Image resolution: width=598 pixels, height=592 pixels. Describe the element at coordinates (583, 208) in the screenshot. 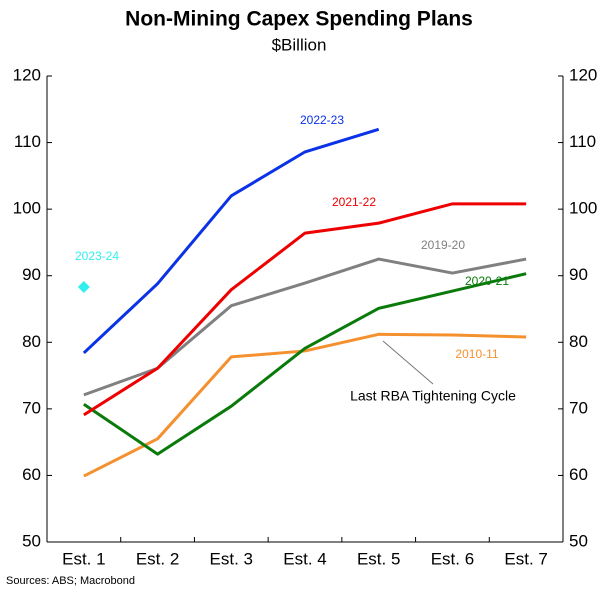

I see `y2-tick-label: 100` at that location.